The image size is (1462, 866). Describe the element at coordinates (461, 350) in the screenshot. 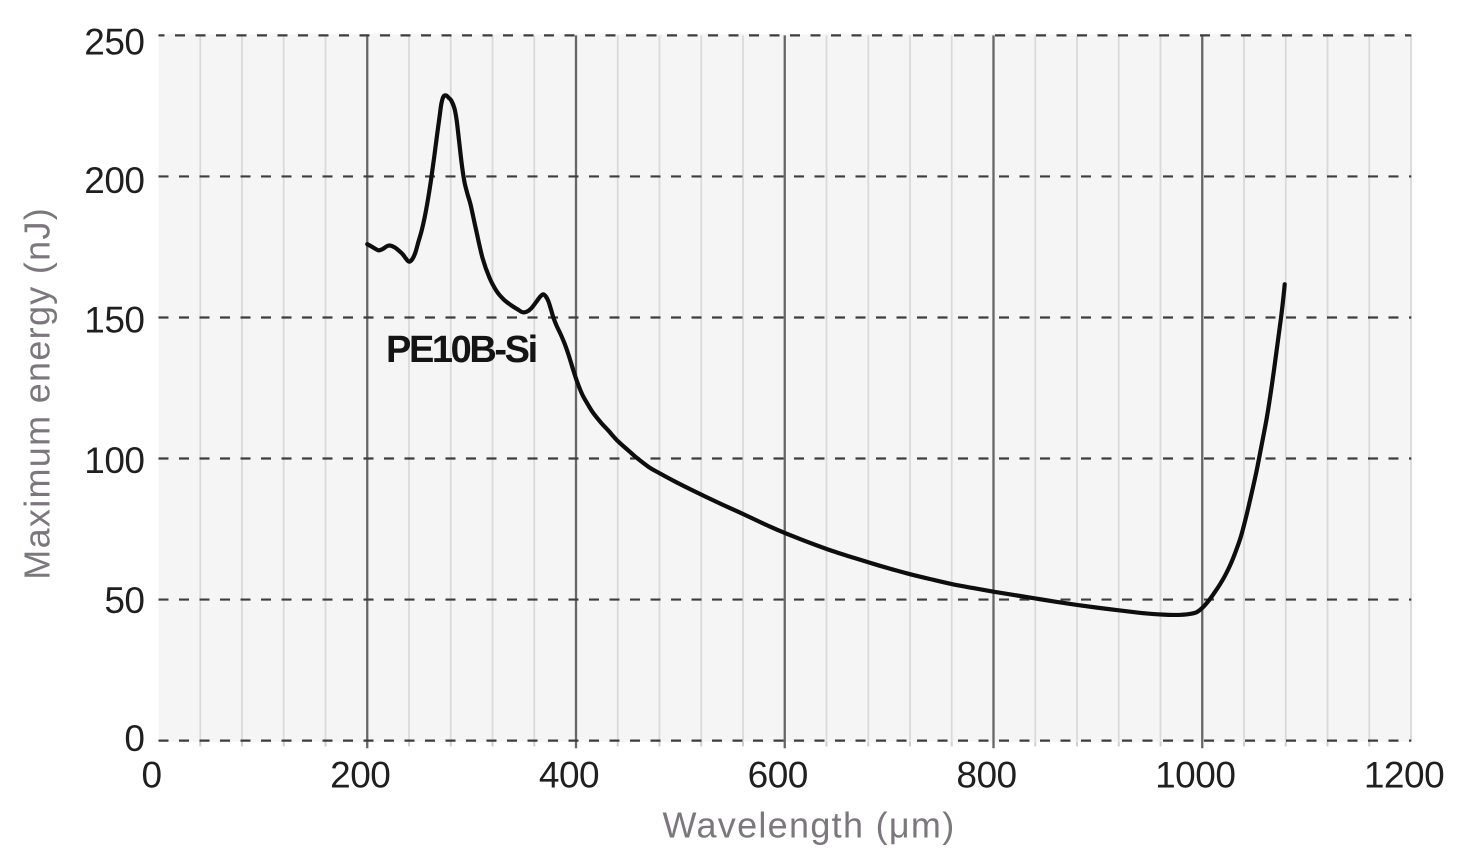

I see `svg-text: PE10B-Si` at that location.